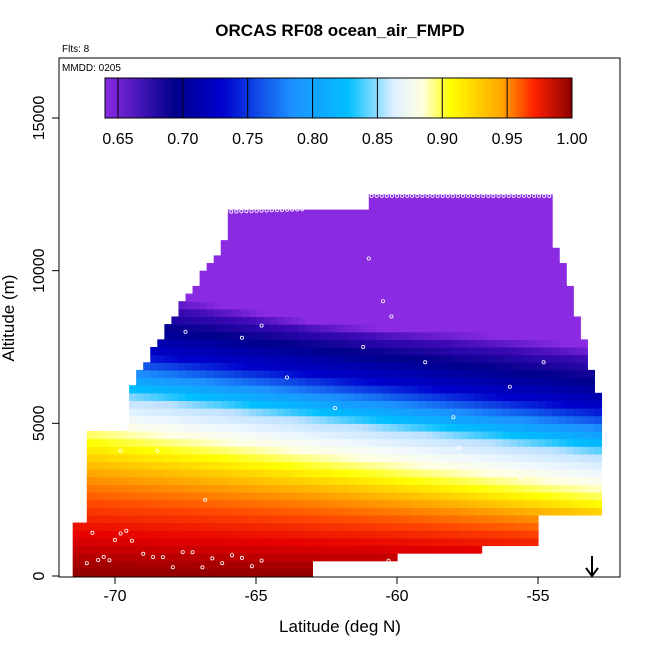  What do you see at coordinates (45, 338) in the screenshot?
I see `y-axis: 050001000015000` at bounding box center [45, 338].